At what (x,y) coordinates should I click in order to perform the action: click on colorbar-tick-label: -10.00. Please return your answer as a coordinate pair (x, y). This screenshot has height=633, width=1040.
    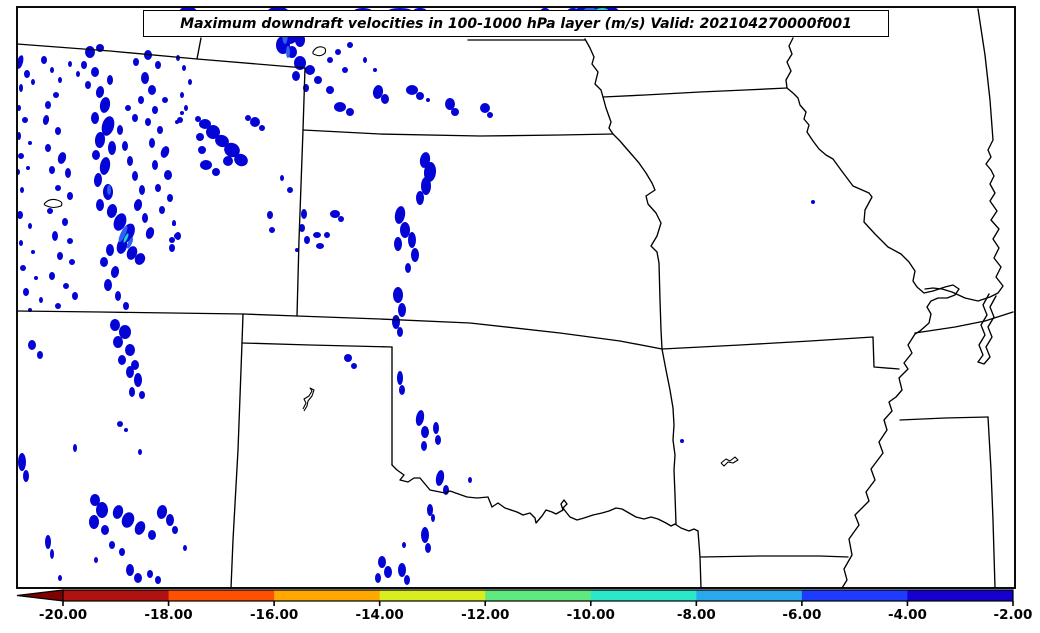
    Looking at the image, I should click on (591, 615).